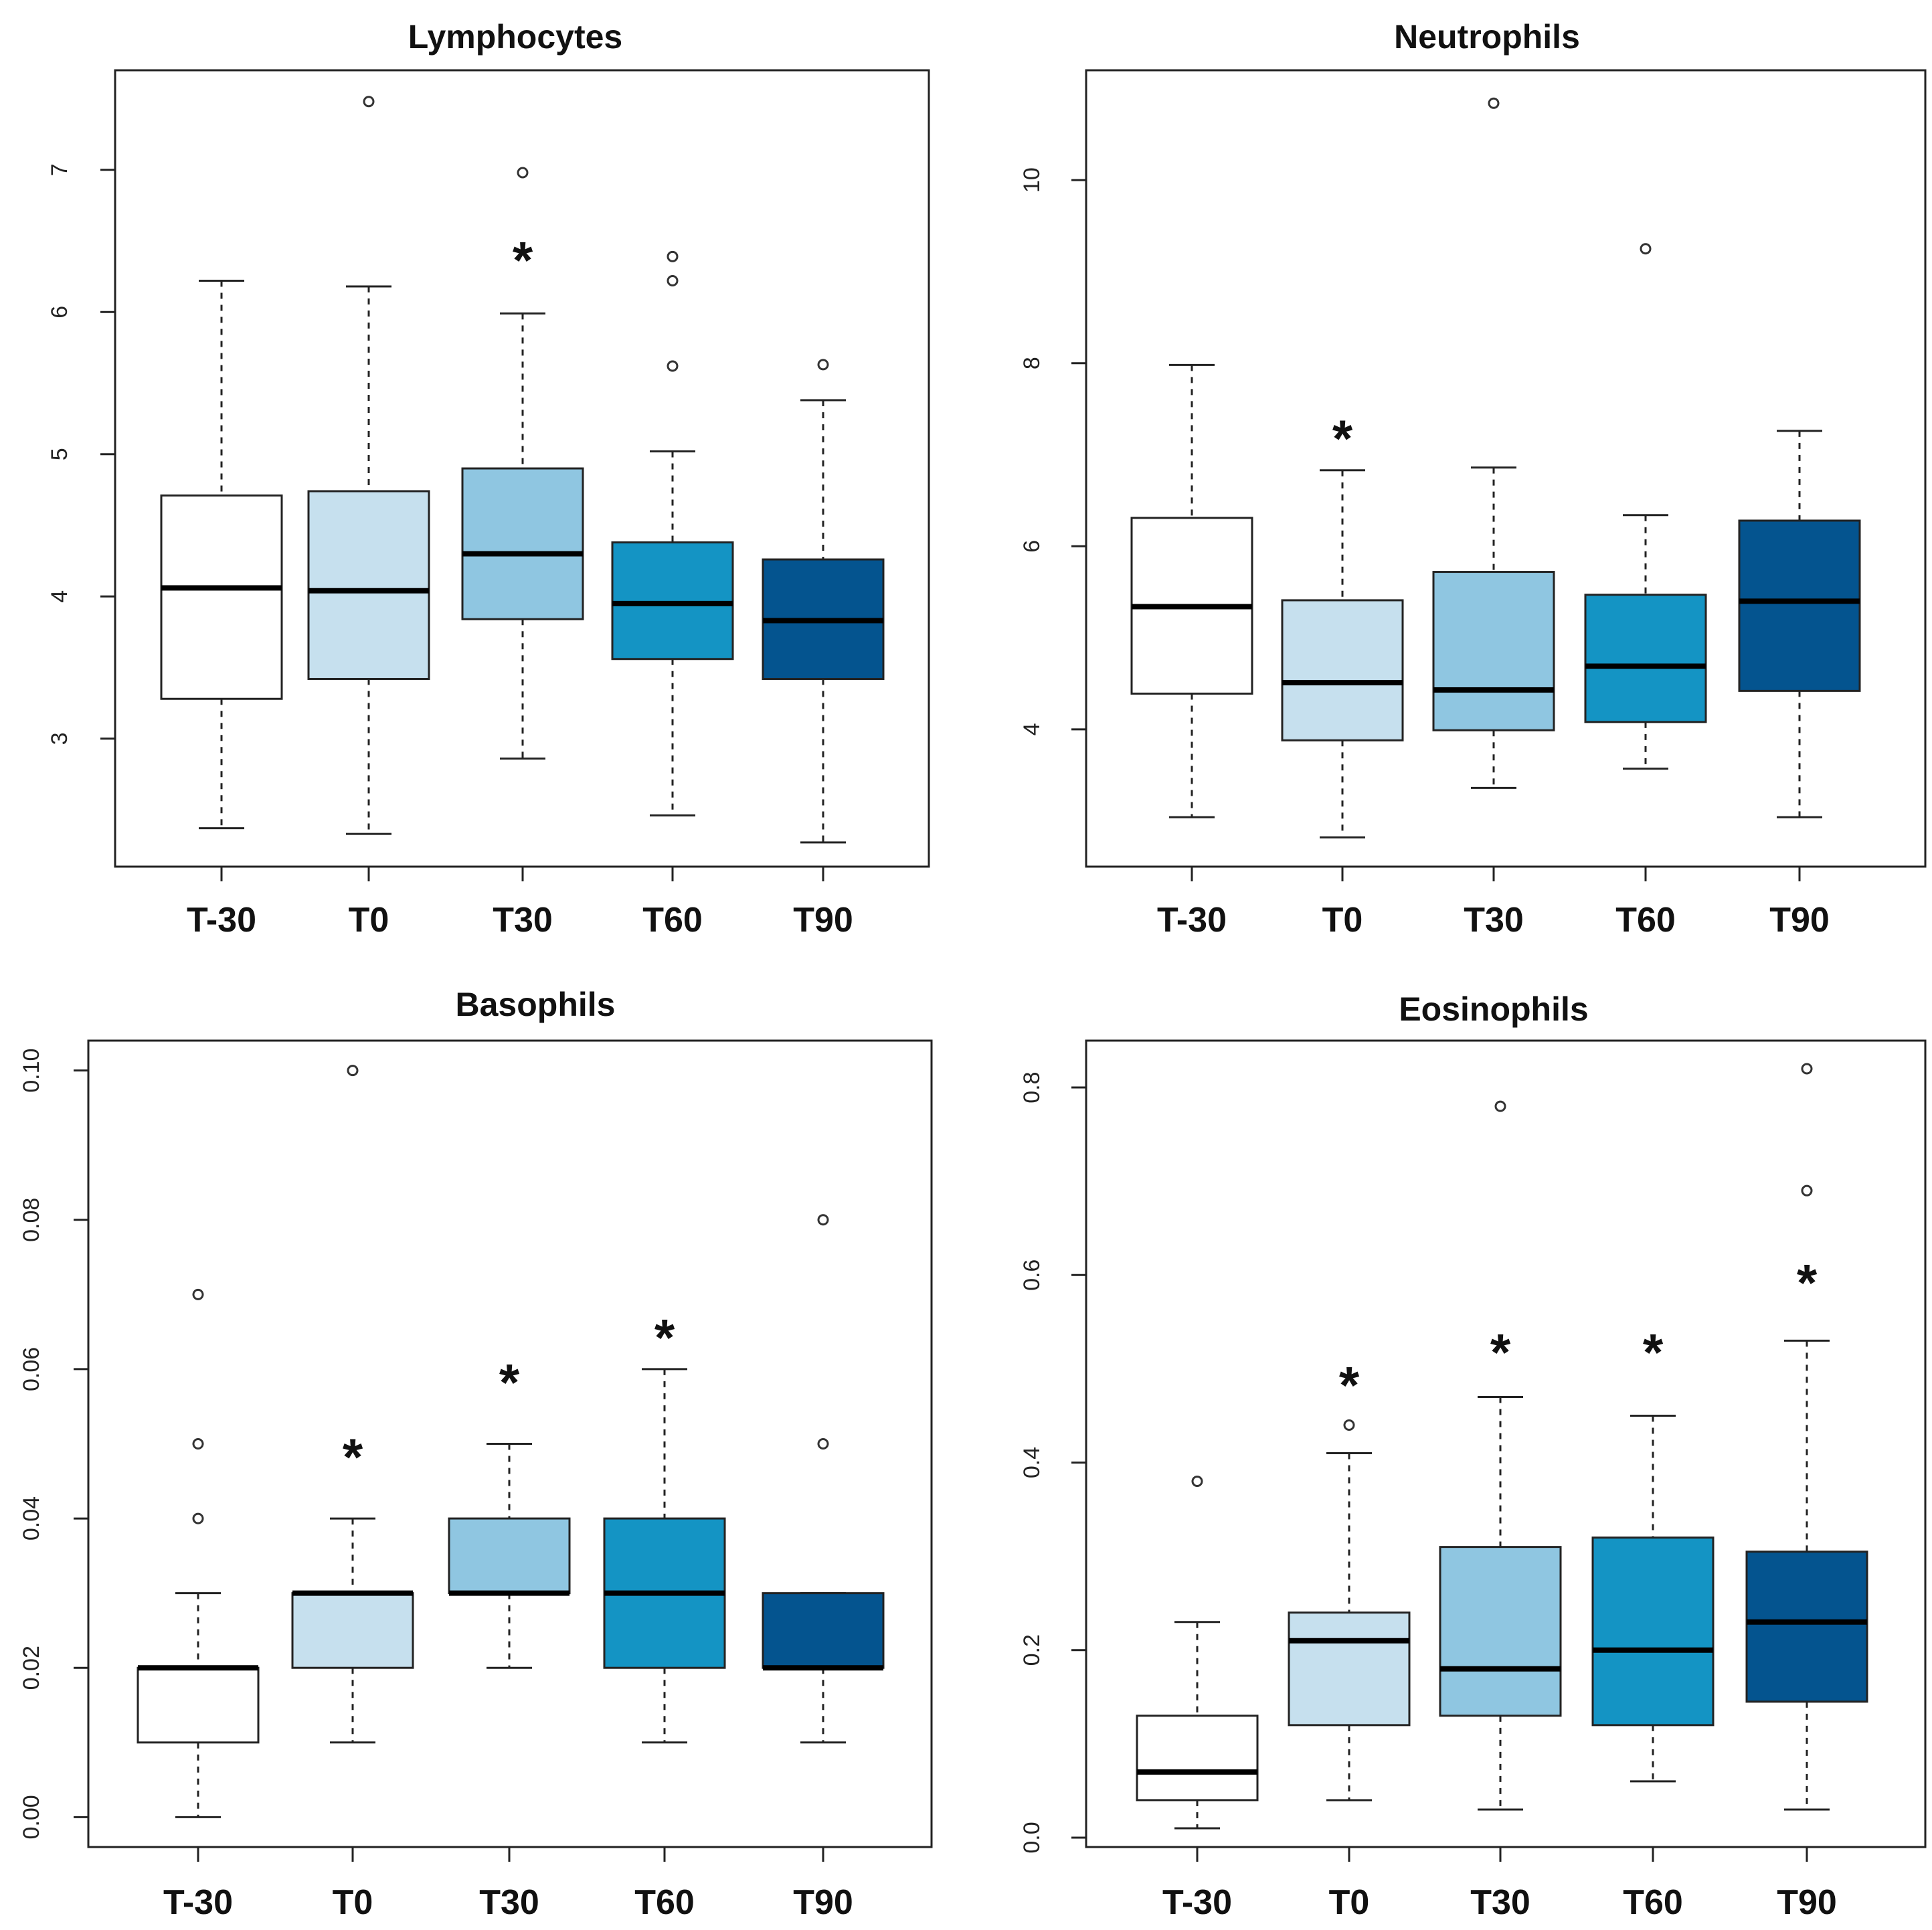 This screenshot has width=1932, height=1930. I want to click on eosinophils-ytick-label: 0.6, so click(1032, 1275).